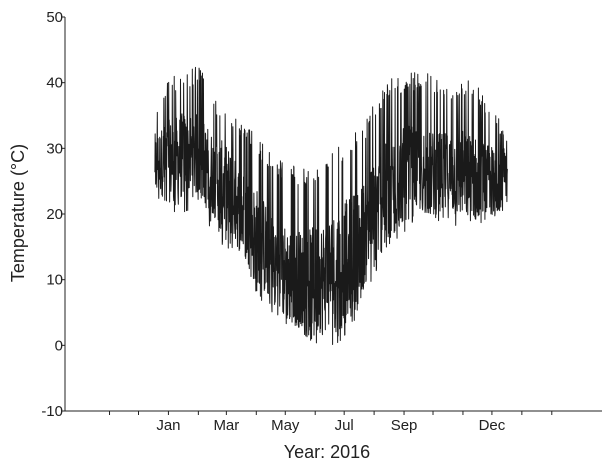 The height and width of the screenshot is (465, 603). I want to click on x-axis-title: Year: 2016, so click(327, 452).